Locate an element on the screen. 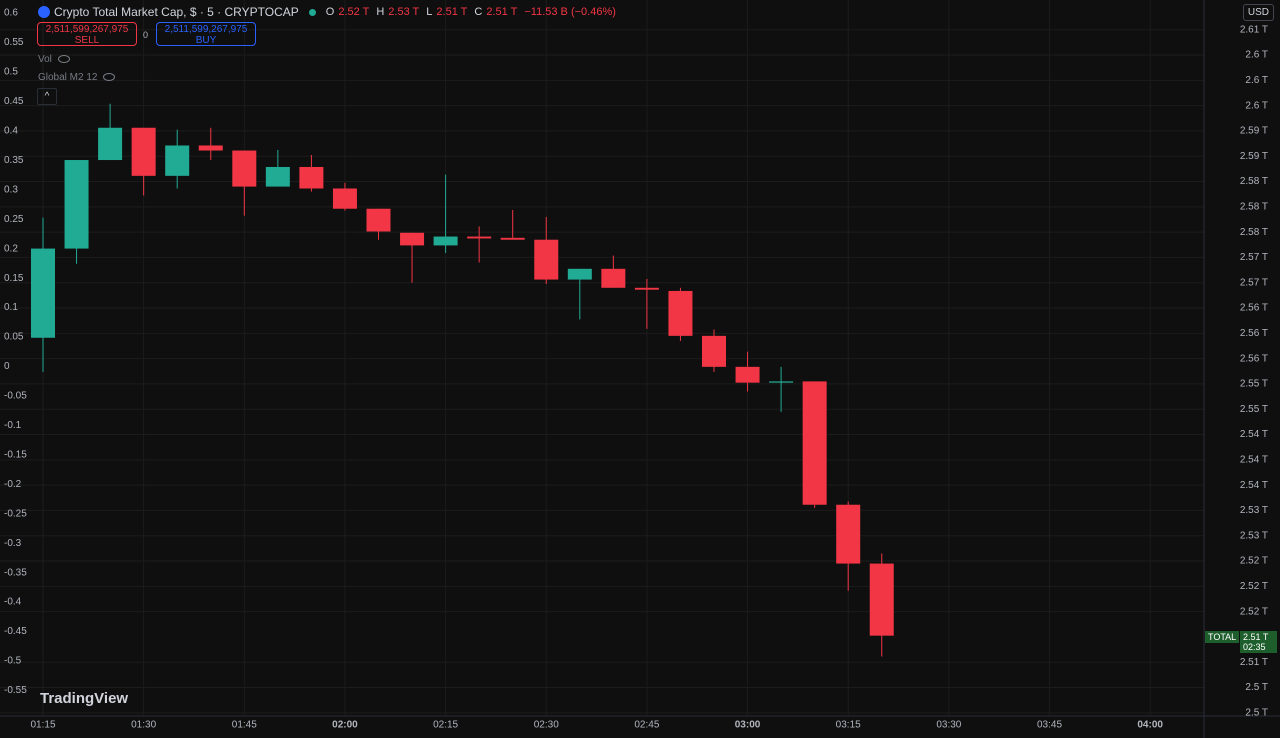 Image resolution: width=1280 pixels, height=738 pixels. buy-label: BUY is located at coordinates (206, 40).